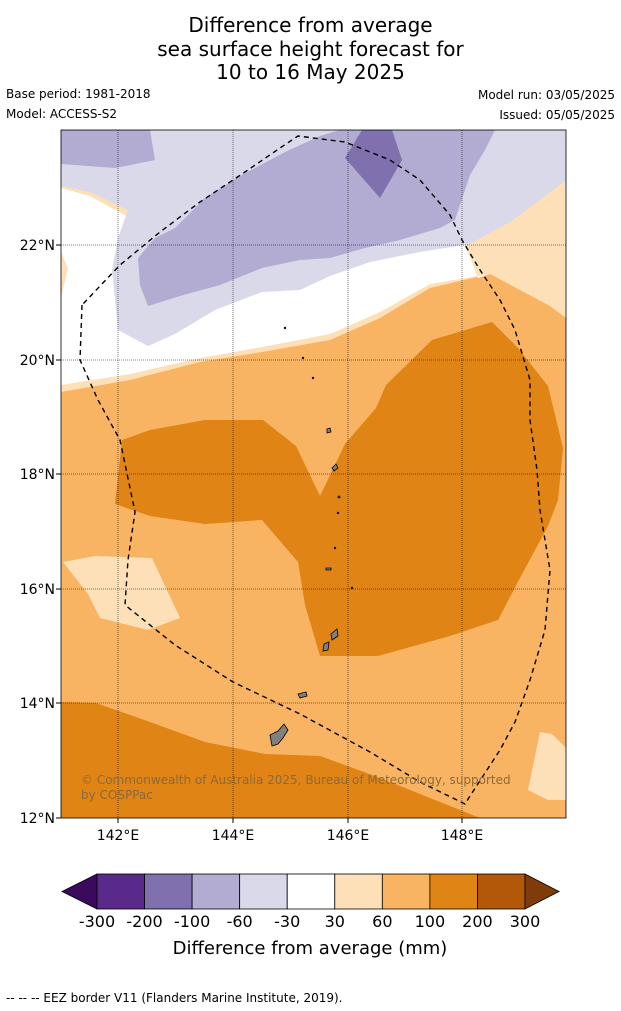  Describe the element at coordinates (121, 593) in the screenshot. I see `contour-30-60-patch-west` at that location.